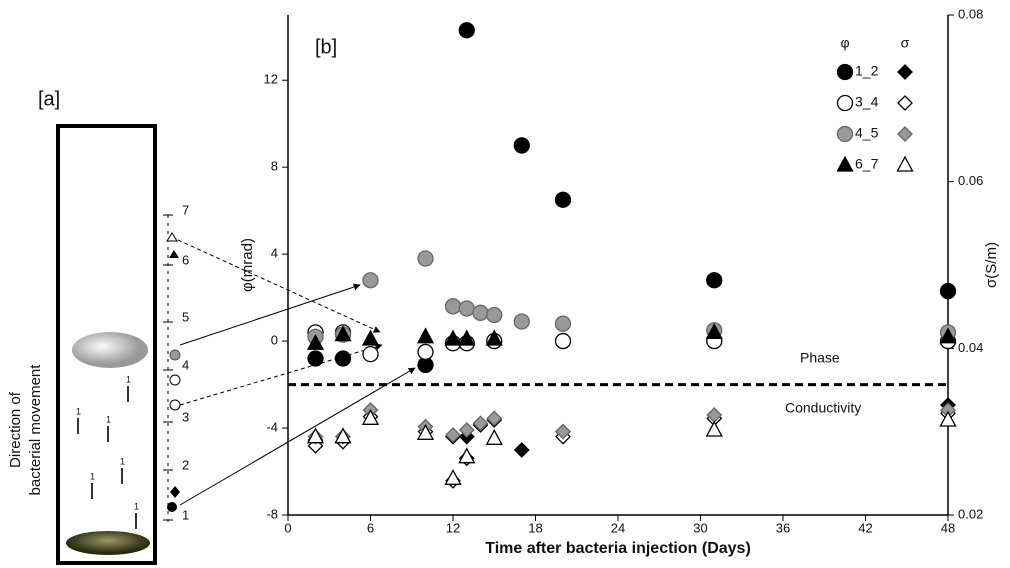 Image resolution: width=1010 pixels, height=568 pixels. Describe the element at coordinates (618, 548) in the screenshot. I see `x-axis-label: Time after bacteria injection (Days)` at that location.